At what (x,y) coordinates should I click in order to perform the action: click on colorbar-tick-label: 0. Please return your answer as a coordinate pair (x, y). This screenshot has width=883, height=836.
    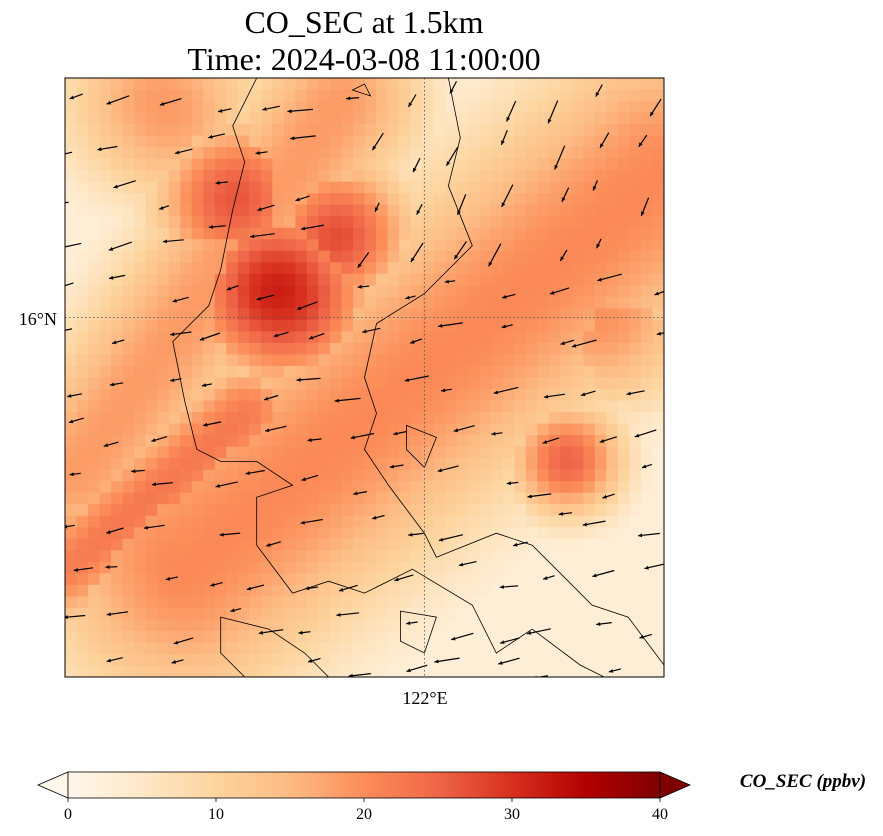
    Looking at the image, I should click on (68, 814).